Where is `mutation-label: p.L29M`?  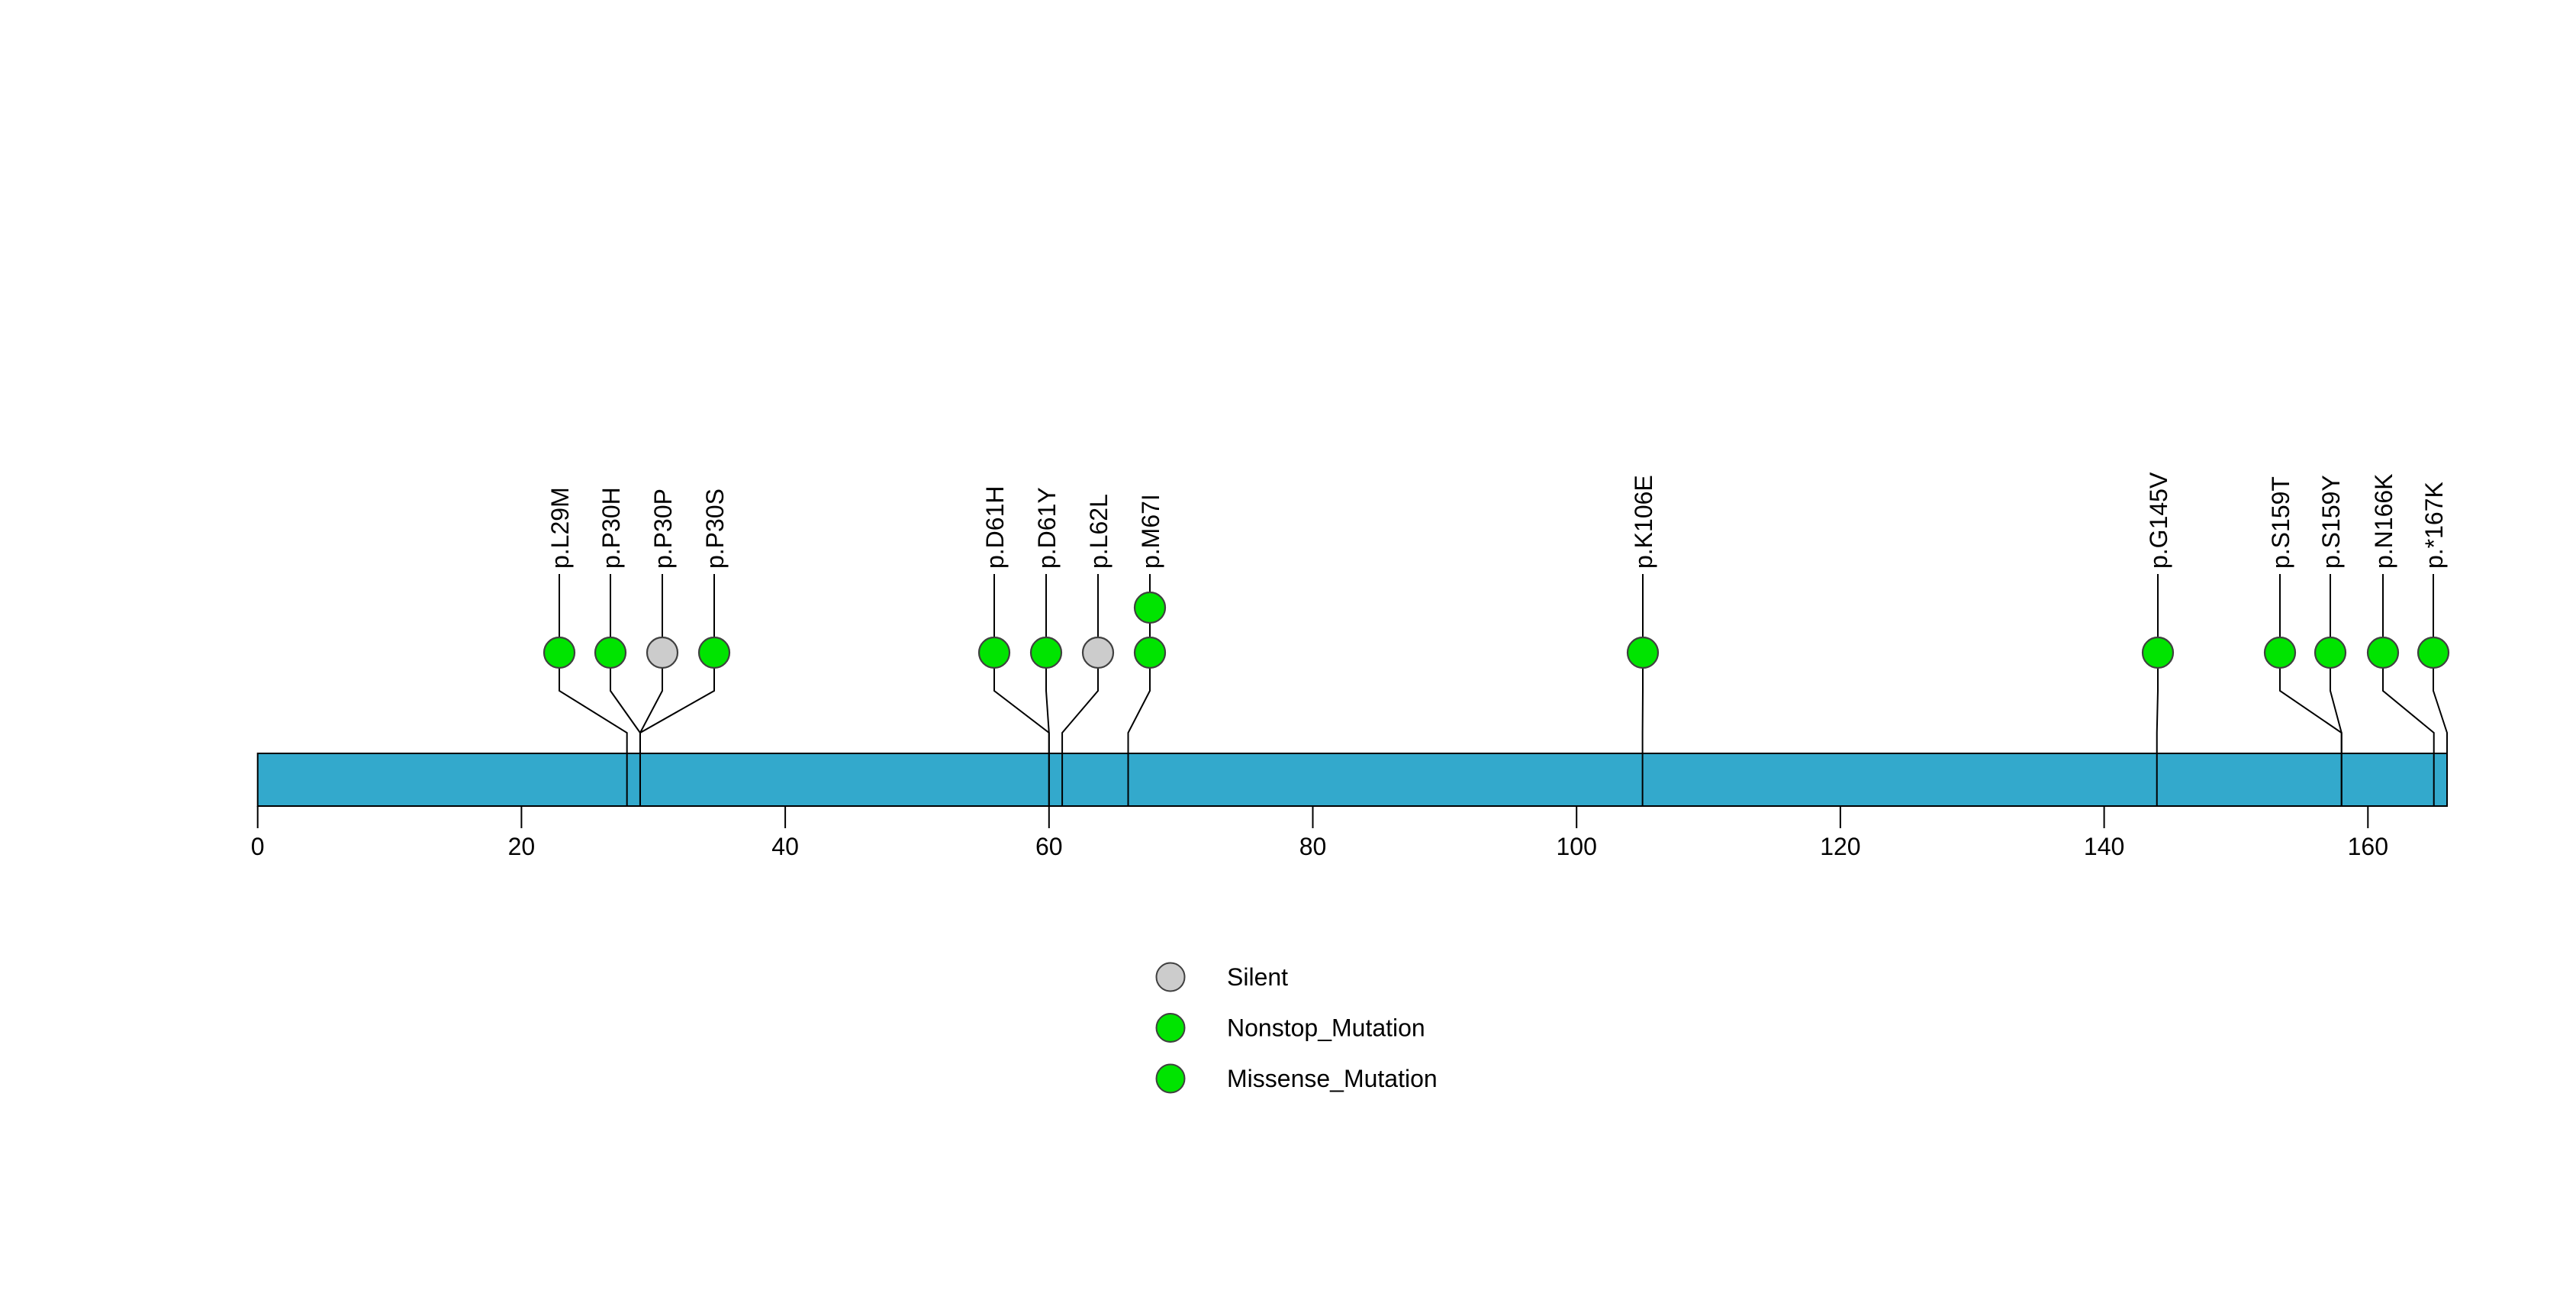 mutation-label: p.L29M is located at coordinates (560, 528).